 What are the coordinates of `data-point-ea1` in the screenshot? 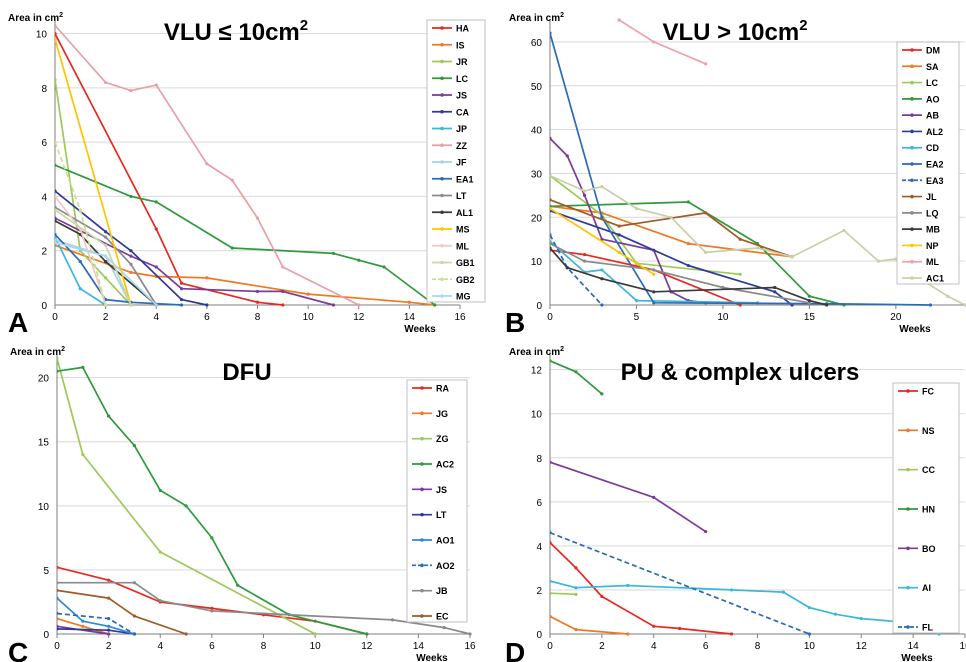 It's located at (80, 261).